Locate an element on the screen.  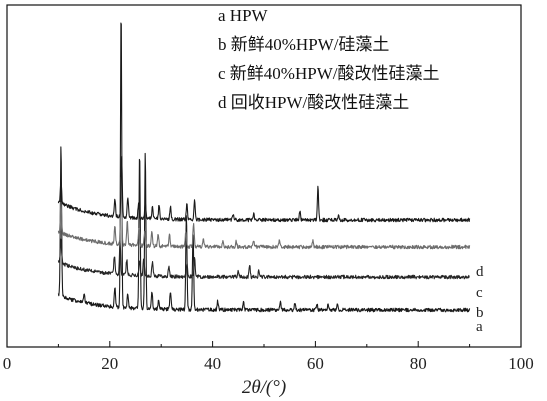
curve-label-a: a is located at coordinates (479, 327).